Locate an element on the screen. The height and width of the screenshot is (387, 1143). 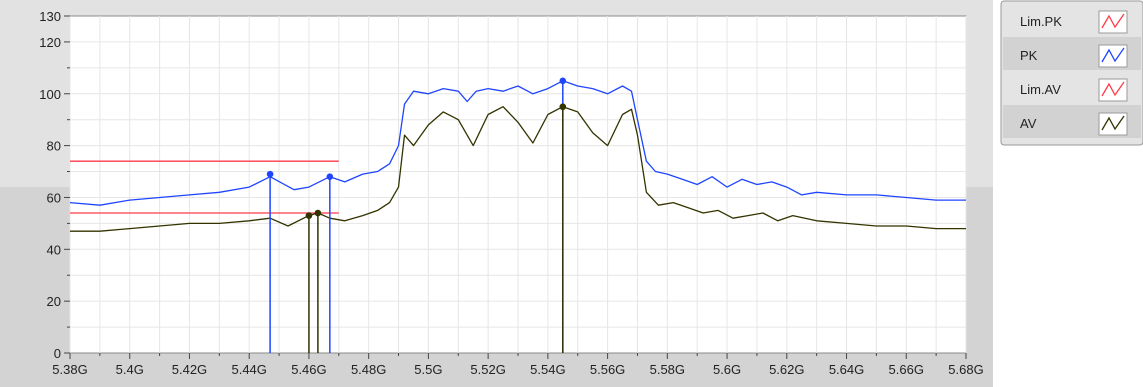
legend-label: Lim.AV is located at coordinates (1040, 89).